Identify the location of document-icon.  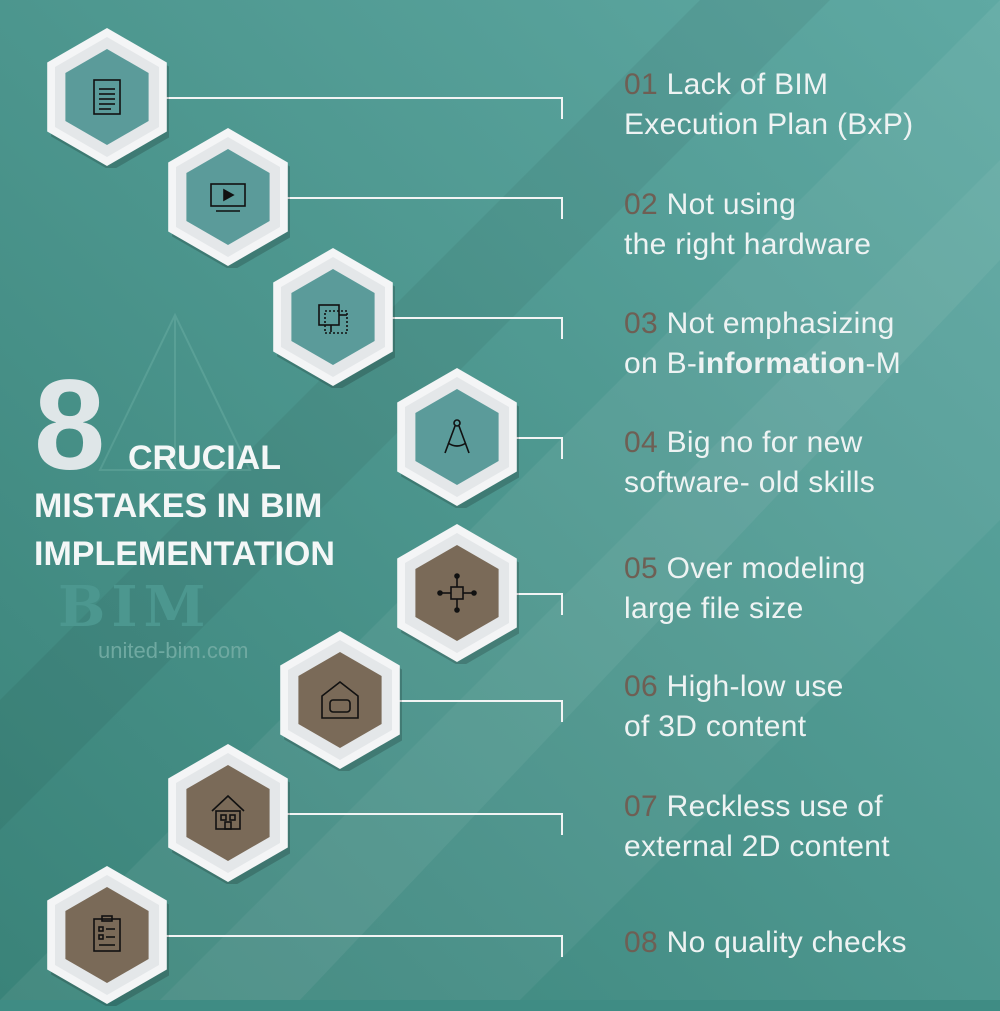
(107, 97).